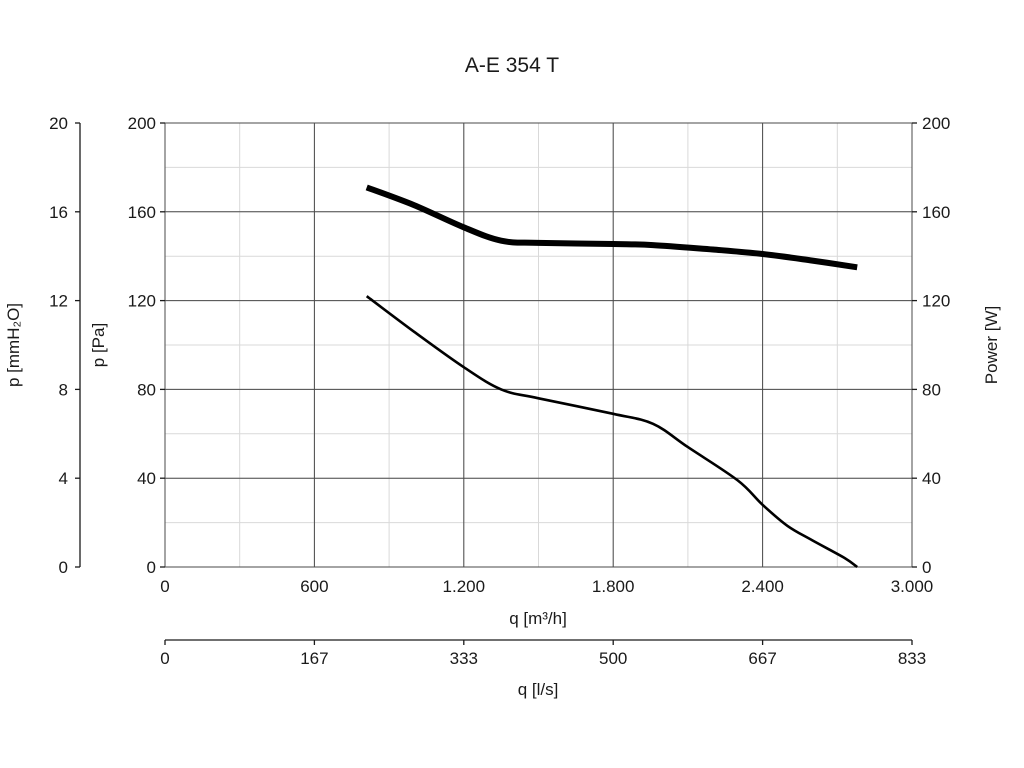 This screenshot has width=1024, height=768. I want to click on y-axis-title: p [Pa], so click(98, 345).